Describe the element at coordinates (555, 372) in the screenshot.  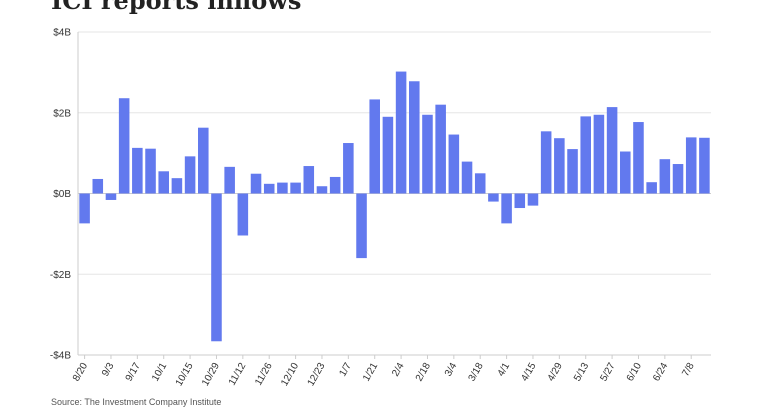
I see `x-tick-label: 4/29` at that location.